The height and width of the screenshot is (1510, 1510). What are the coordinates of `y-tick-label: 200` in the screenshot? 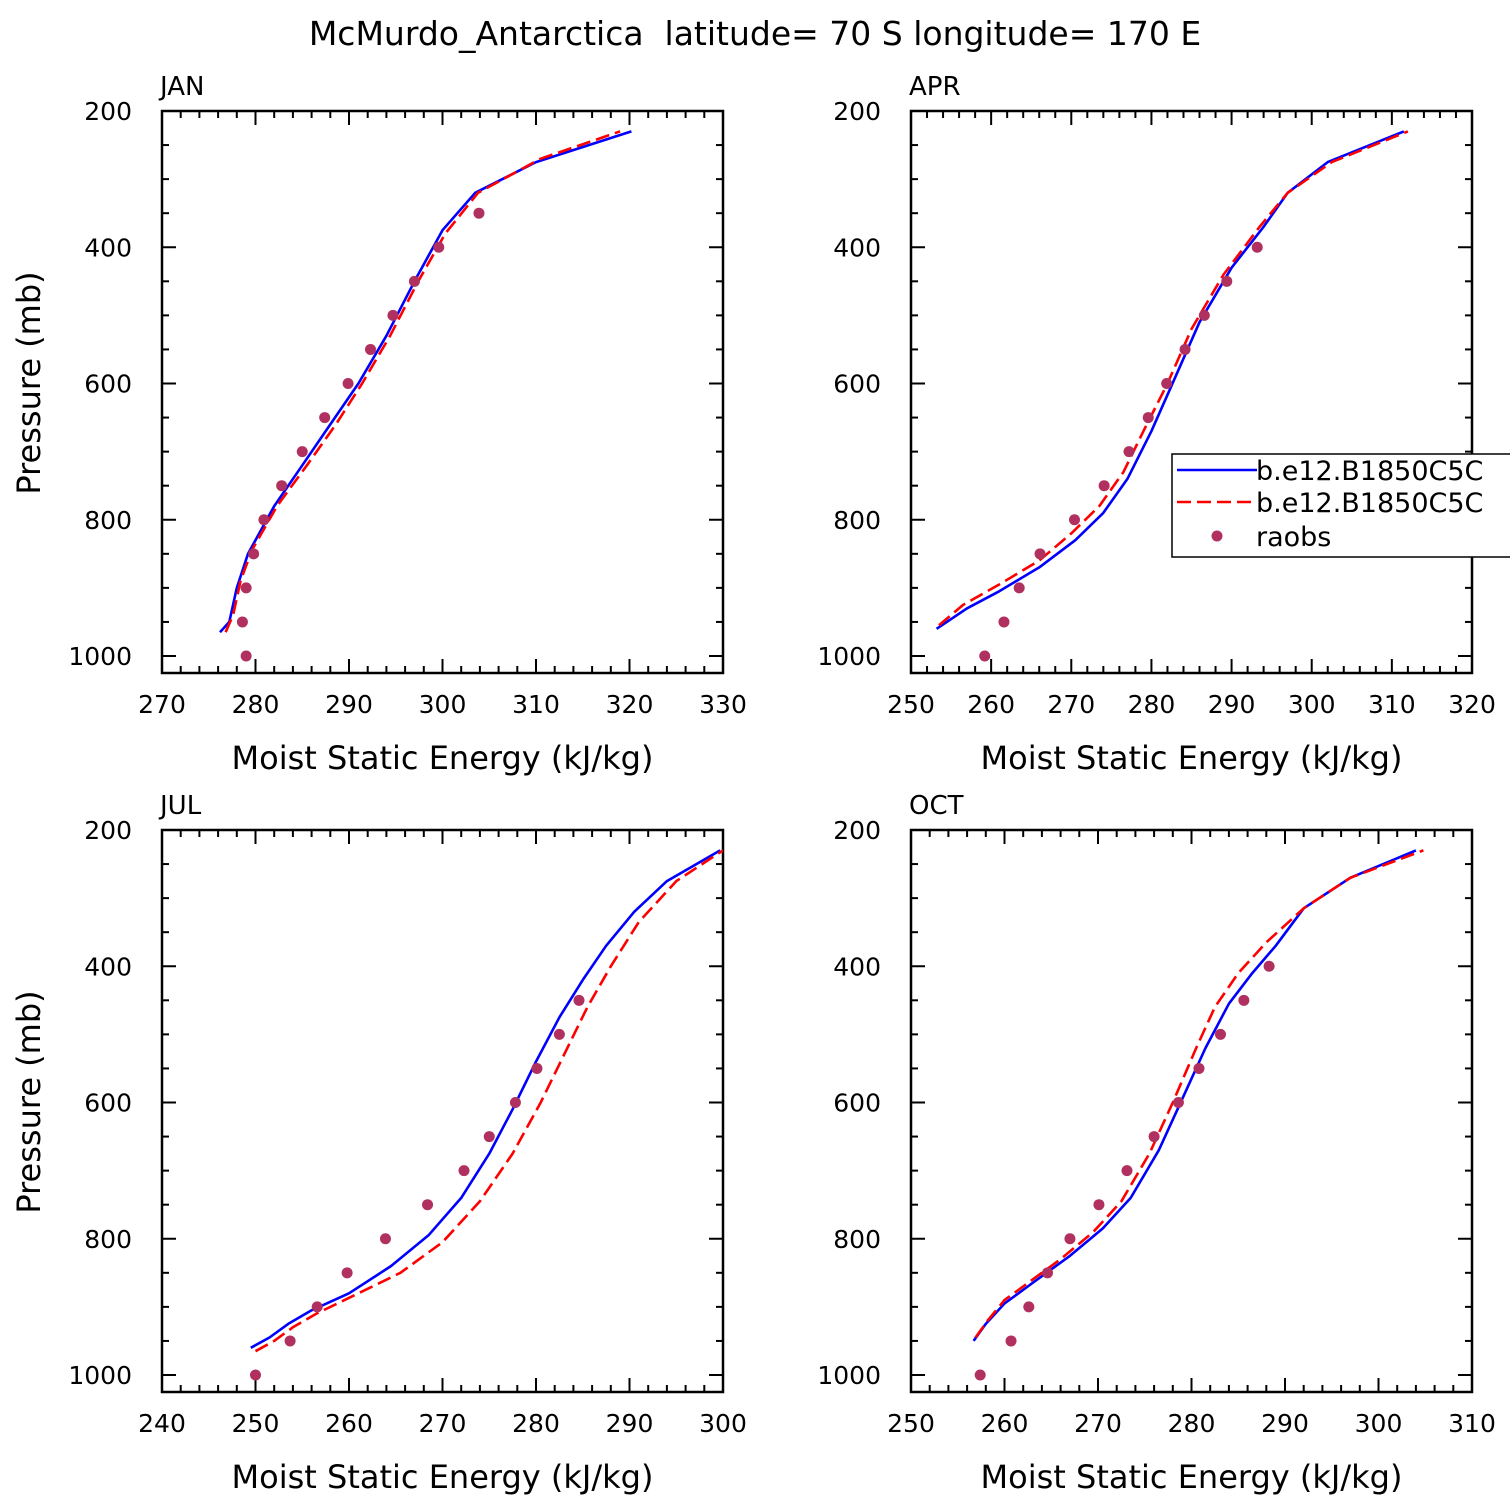 It's located at (108, 111).